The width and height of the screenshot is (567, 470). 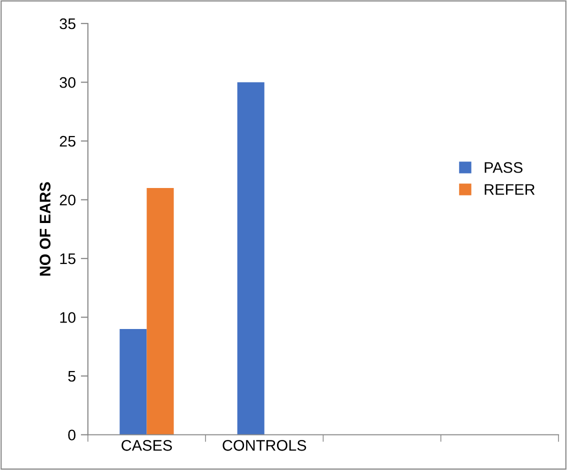 I want to click on y-tick-label: 15, so click(x=68, y=259).